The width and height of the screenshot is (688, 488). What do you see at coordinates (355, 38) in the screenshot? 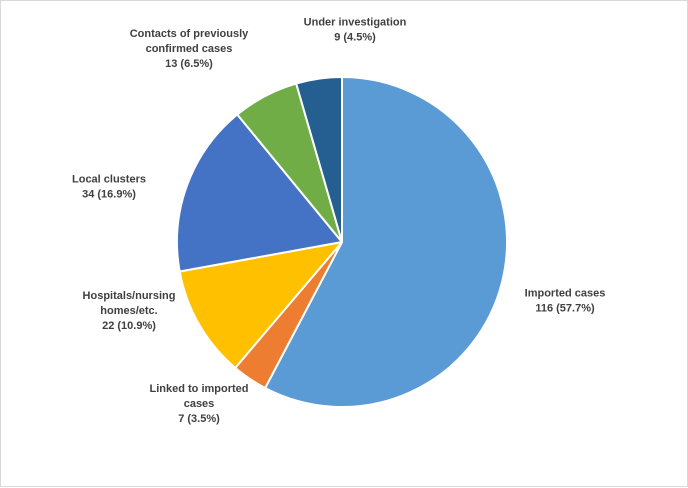
I see `slice-value-label: 9 (4.5%)` at bounding box center [355, 38].